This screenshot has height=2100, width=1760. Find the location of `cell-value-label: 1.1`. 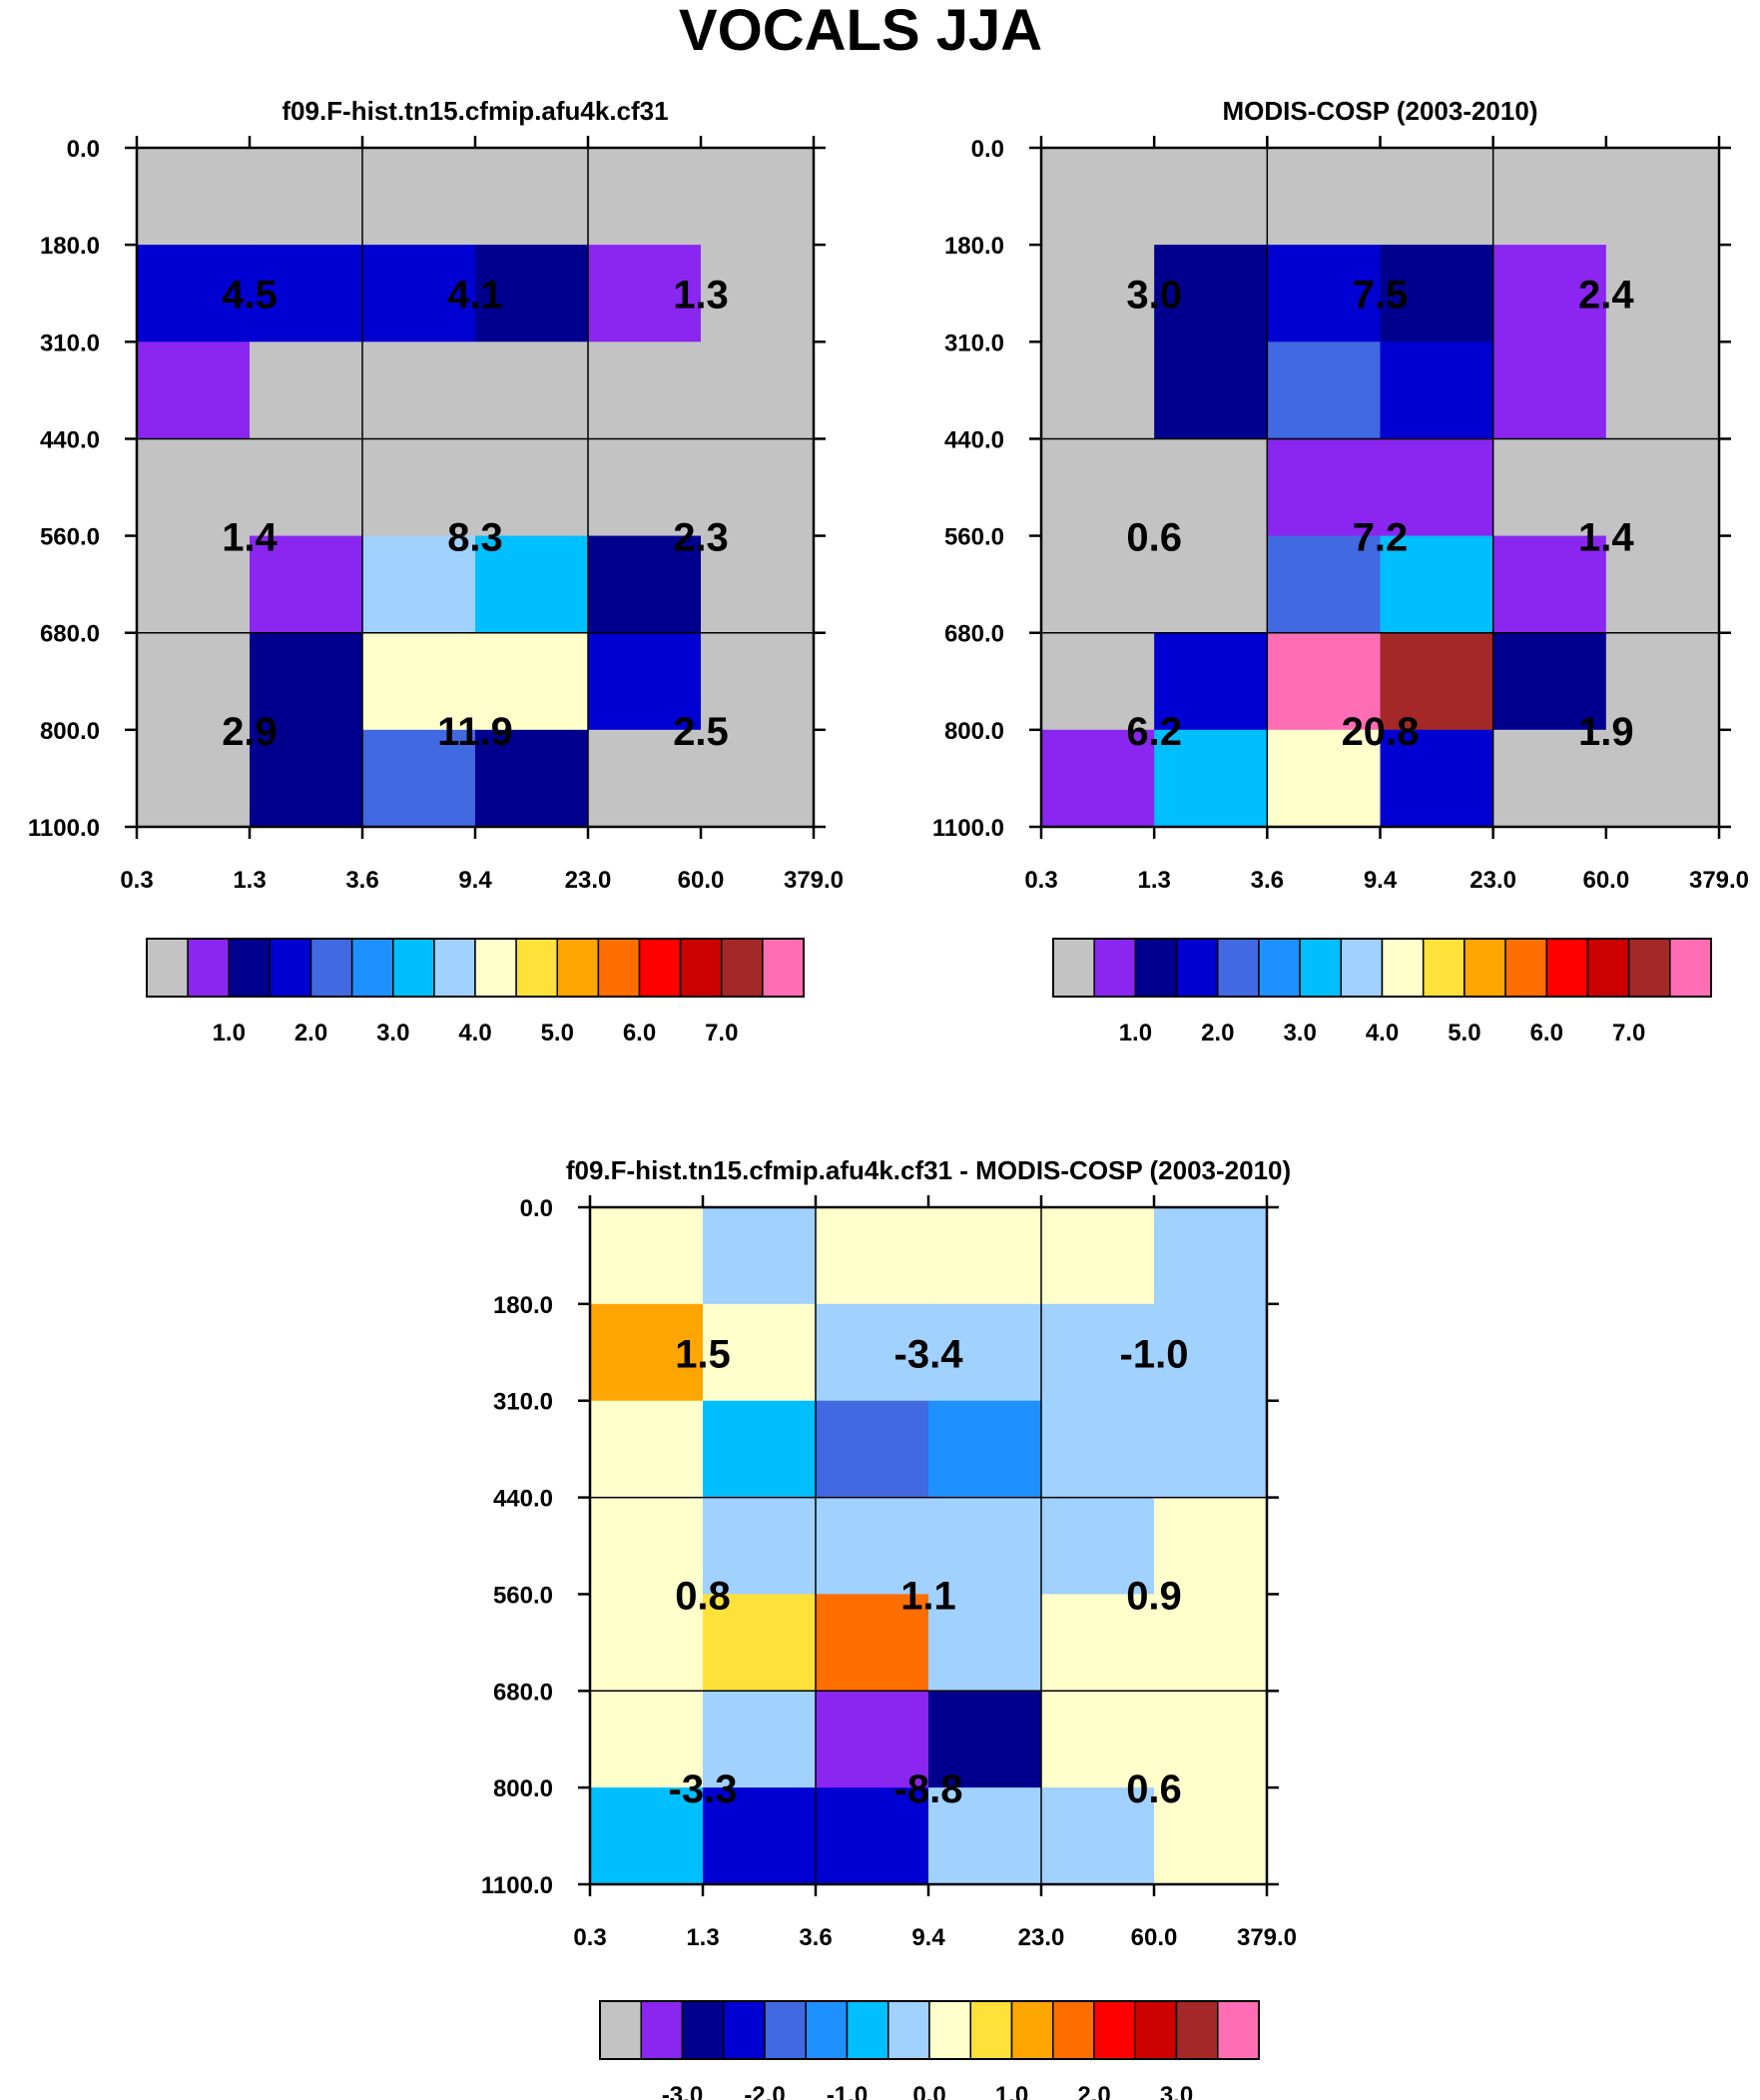

cell-value-label: 1.1 is located at coordinates (928, 1596).